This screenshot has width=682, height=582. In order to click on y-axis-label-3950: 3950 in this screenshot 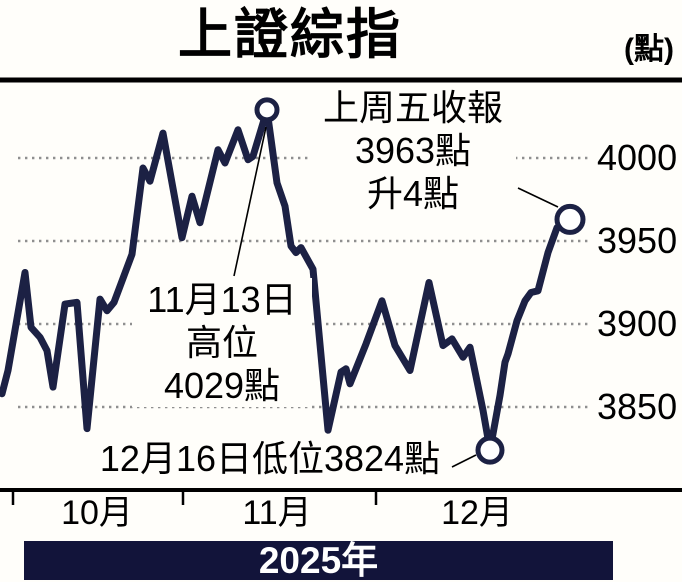, I will do `click(637, 240)`.